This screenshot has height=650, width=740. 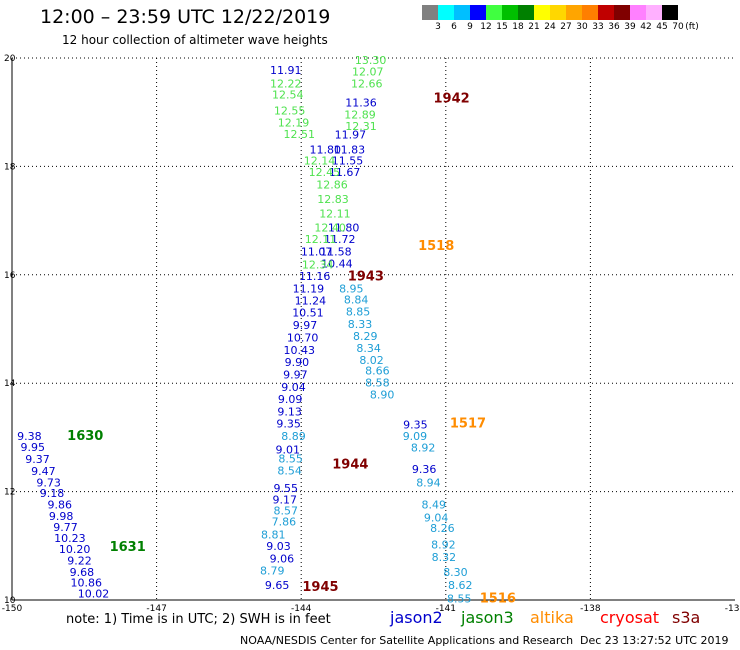 I want to click on wave-height-value: 9.90, so click(x=297, y=362).